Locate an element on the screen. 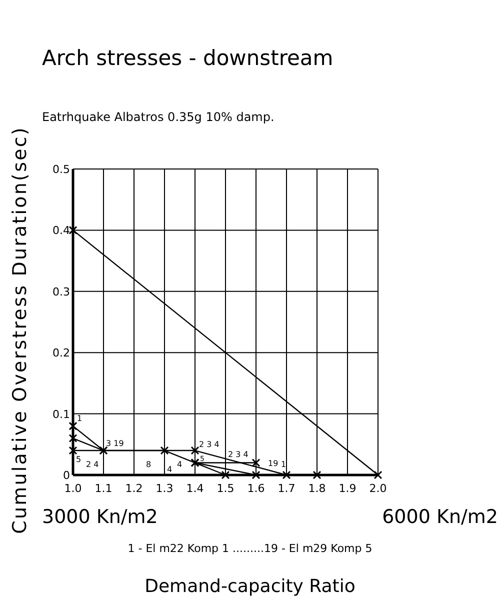 The image size is (501, 600). annotation: 3 19 is located at coordinates (115, 443).